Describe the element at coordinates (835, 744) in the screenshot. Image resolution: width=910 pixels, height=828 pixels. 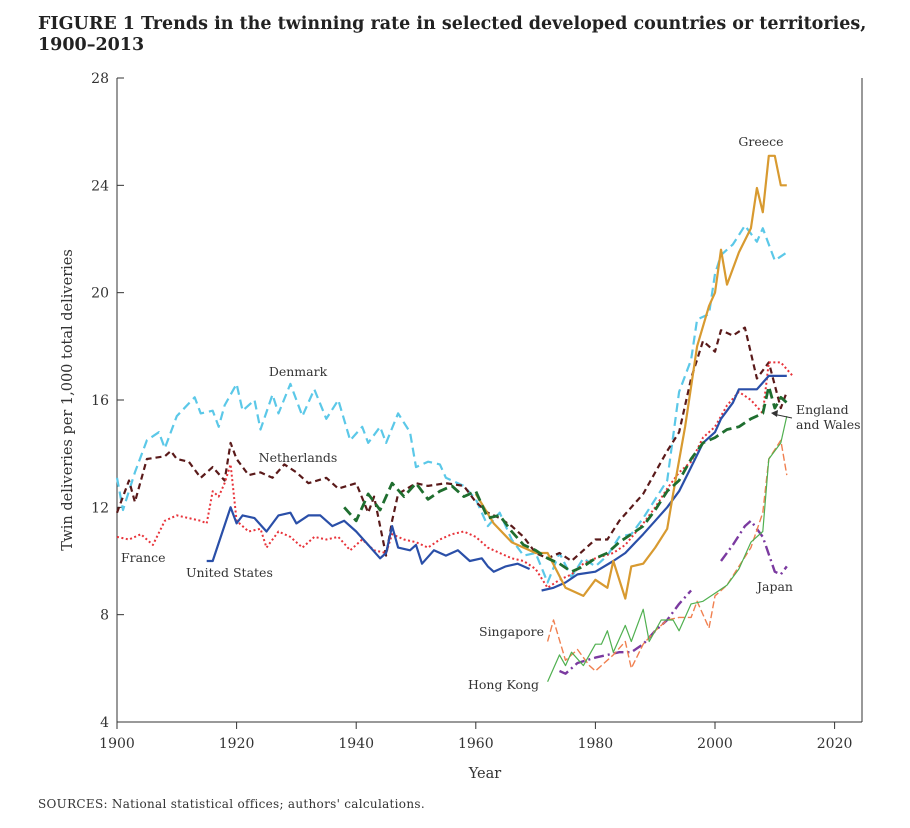
I see `x-tick-label: 2020` at that location.